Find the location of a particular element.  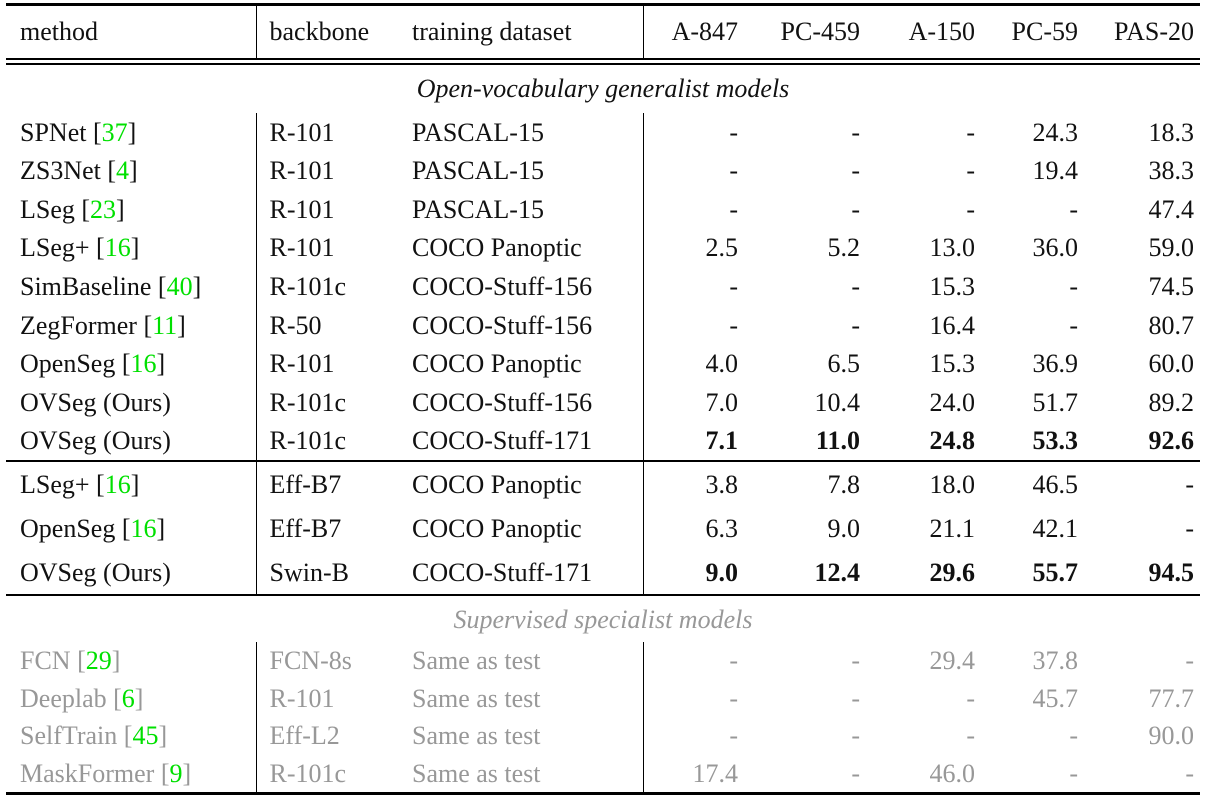

col-header-pc-459: PC-459 is located at coordinates (799, 34).